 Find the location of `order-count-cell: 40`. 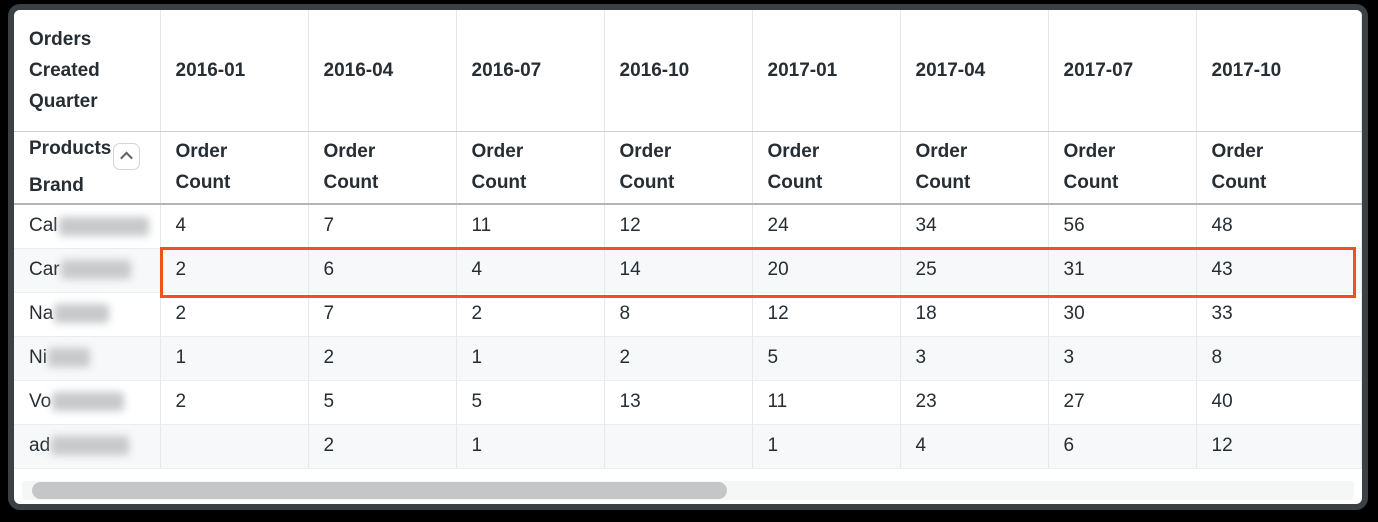

order-count-cell: 40 is located at coordinates (1279, 402).